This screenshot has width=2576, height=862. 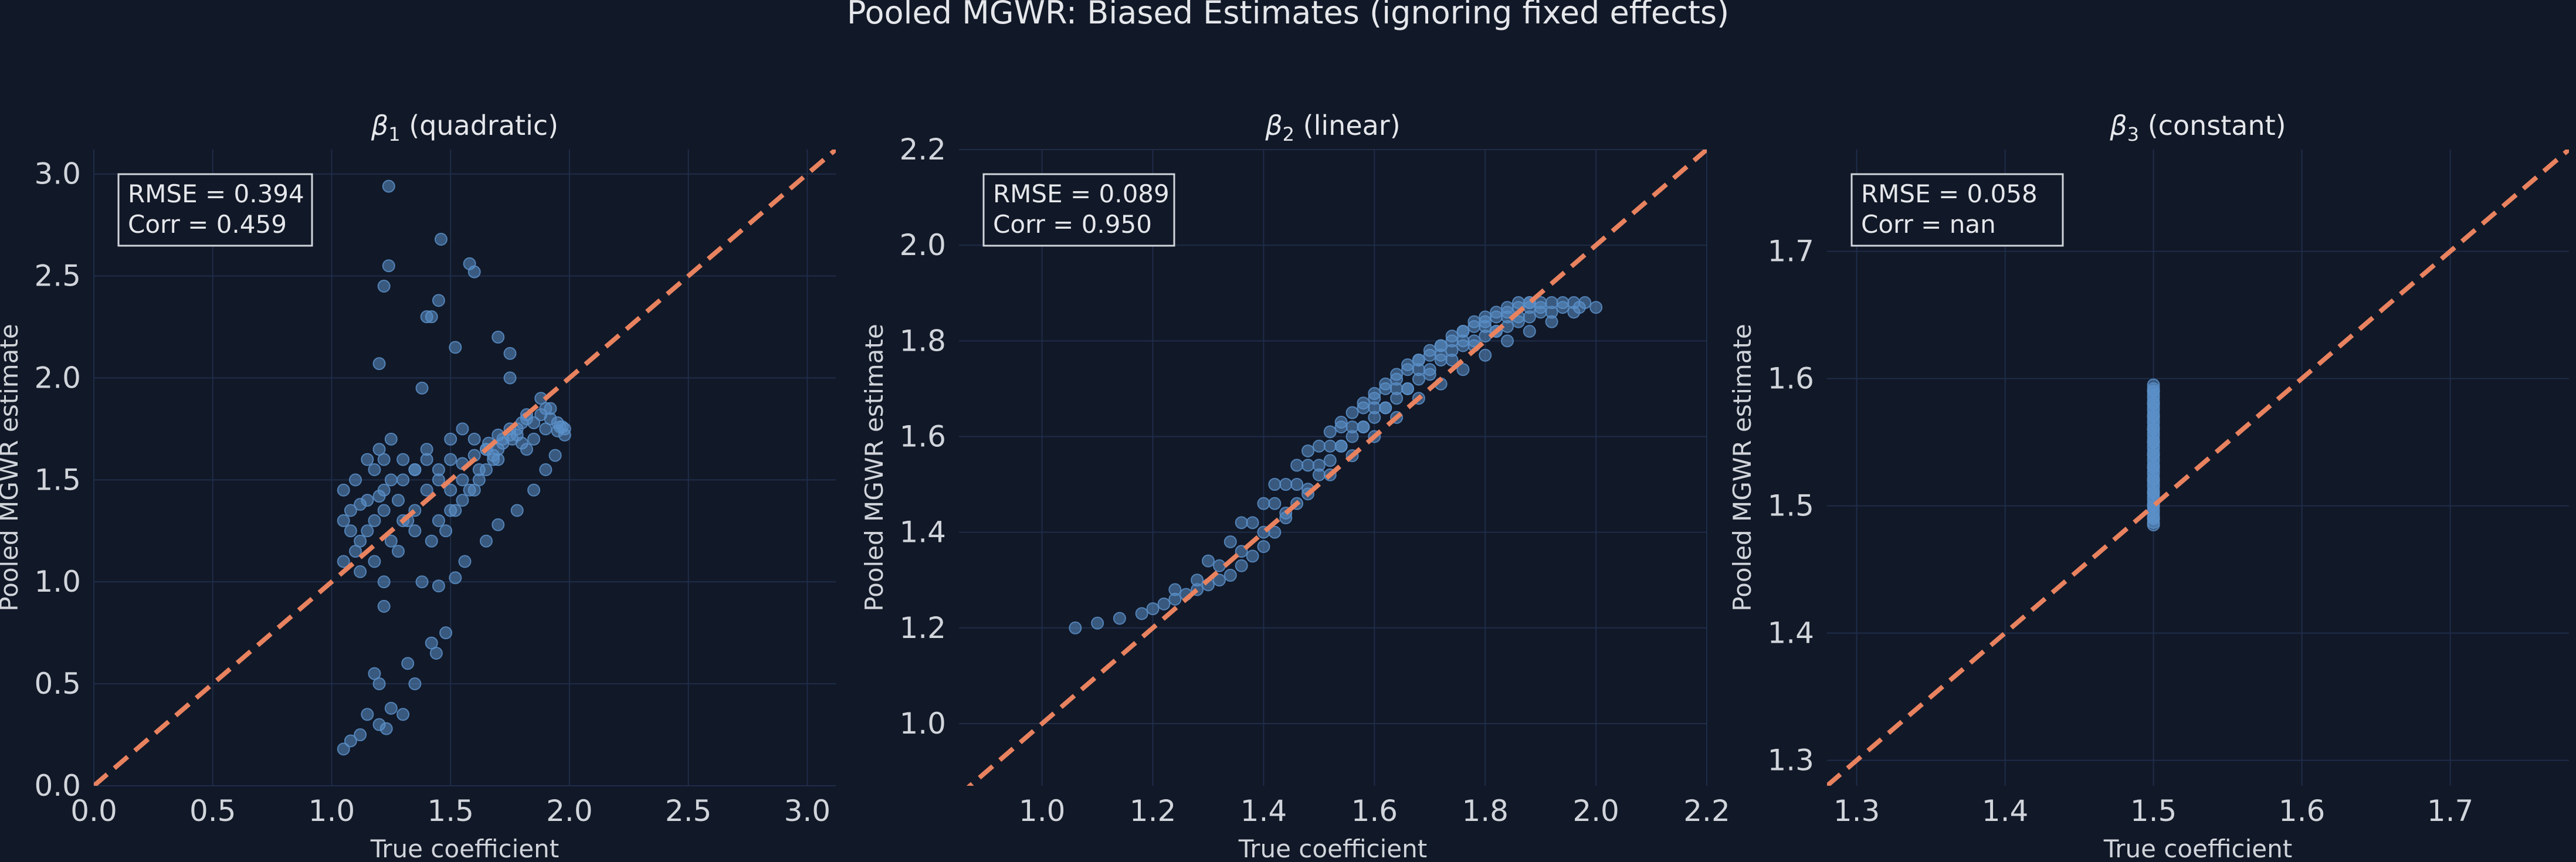 I want to click on y-tick-label: 1.2, so click(x=922, y=628).